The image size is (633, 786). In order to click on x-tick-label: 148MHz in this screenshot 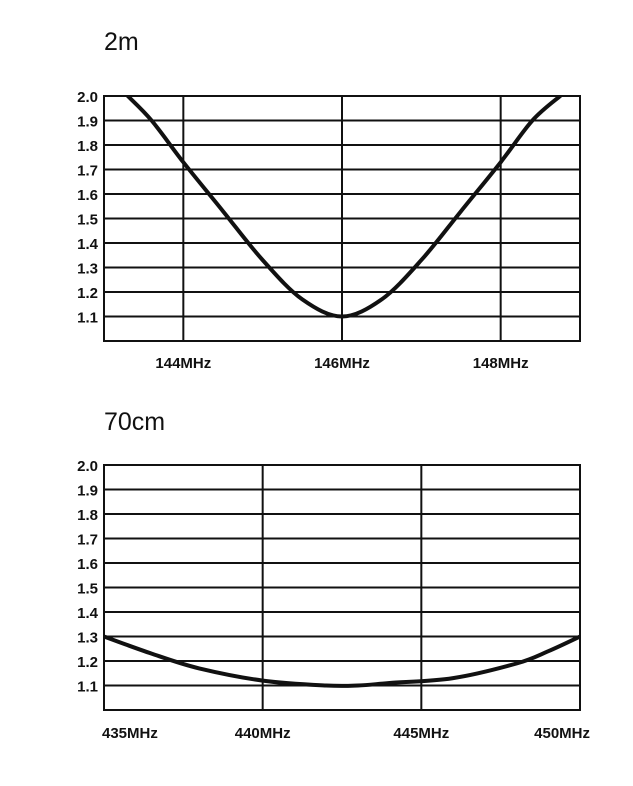, I will do `click(501, 363)`.